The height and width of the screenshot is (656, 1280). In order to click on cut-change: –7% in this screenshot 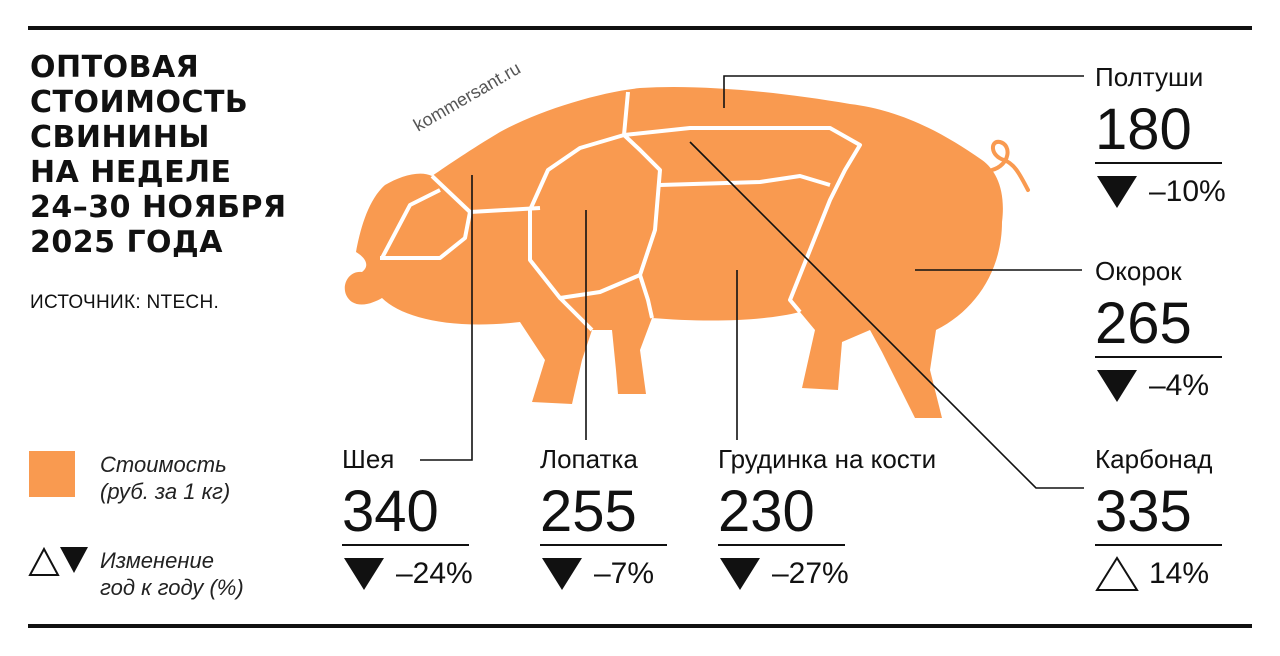, I will do `click(603, 574)`.